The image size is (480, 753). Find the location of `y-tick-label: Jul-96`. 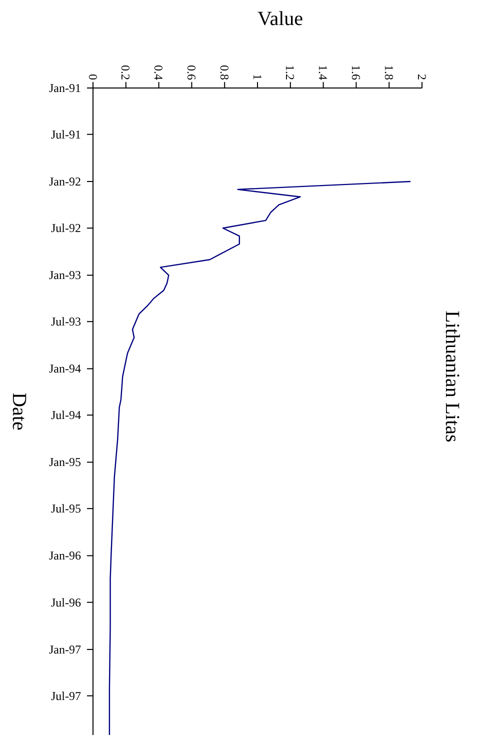

y-tick-label: Jul-96 is located at coordinates (66, 602).